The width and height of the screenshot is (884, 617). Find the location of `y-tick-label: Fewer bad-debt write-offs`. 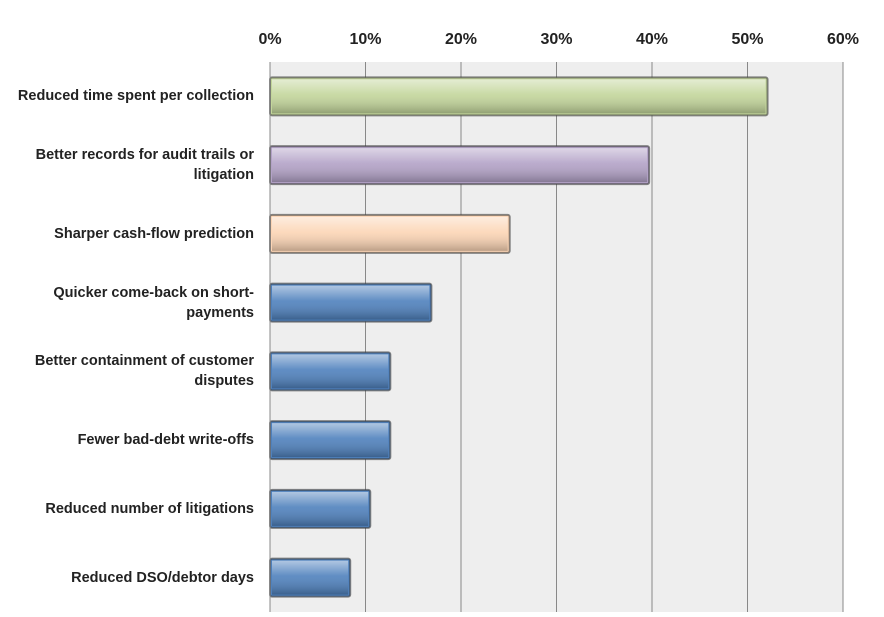

y-tick-label: Fewer bad-debt write-offs is located at coordinates (165, 440).